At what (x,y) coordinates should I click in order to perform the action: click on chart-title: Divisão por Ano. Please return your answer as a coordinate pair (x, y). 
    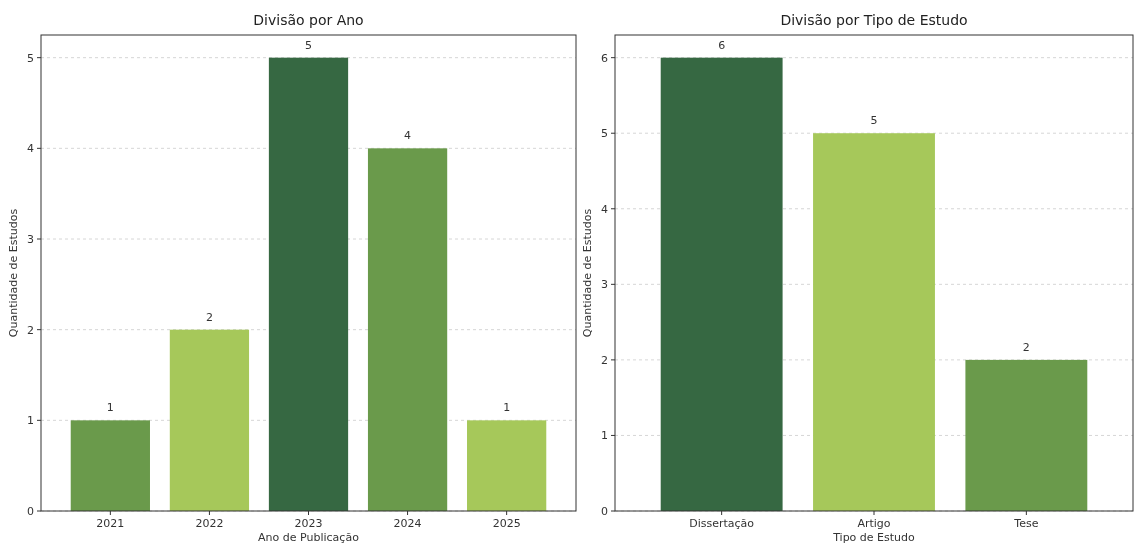
    Looking at the image, I should click on (308, 20).